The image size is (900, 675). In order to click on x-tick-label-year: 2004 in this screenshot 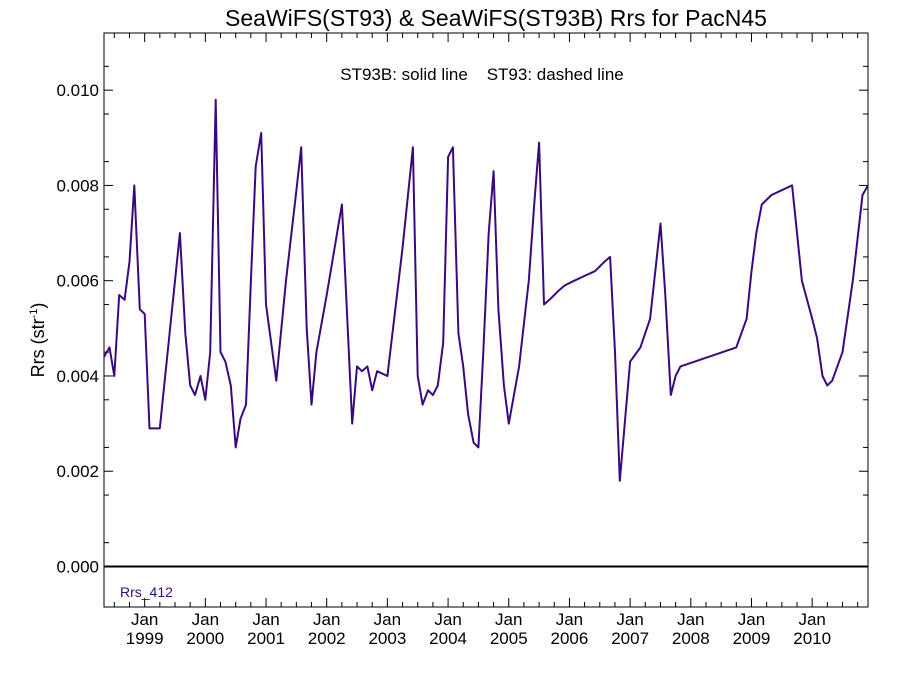, I will do `click(448, 638)`.